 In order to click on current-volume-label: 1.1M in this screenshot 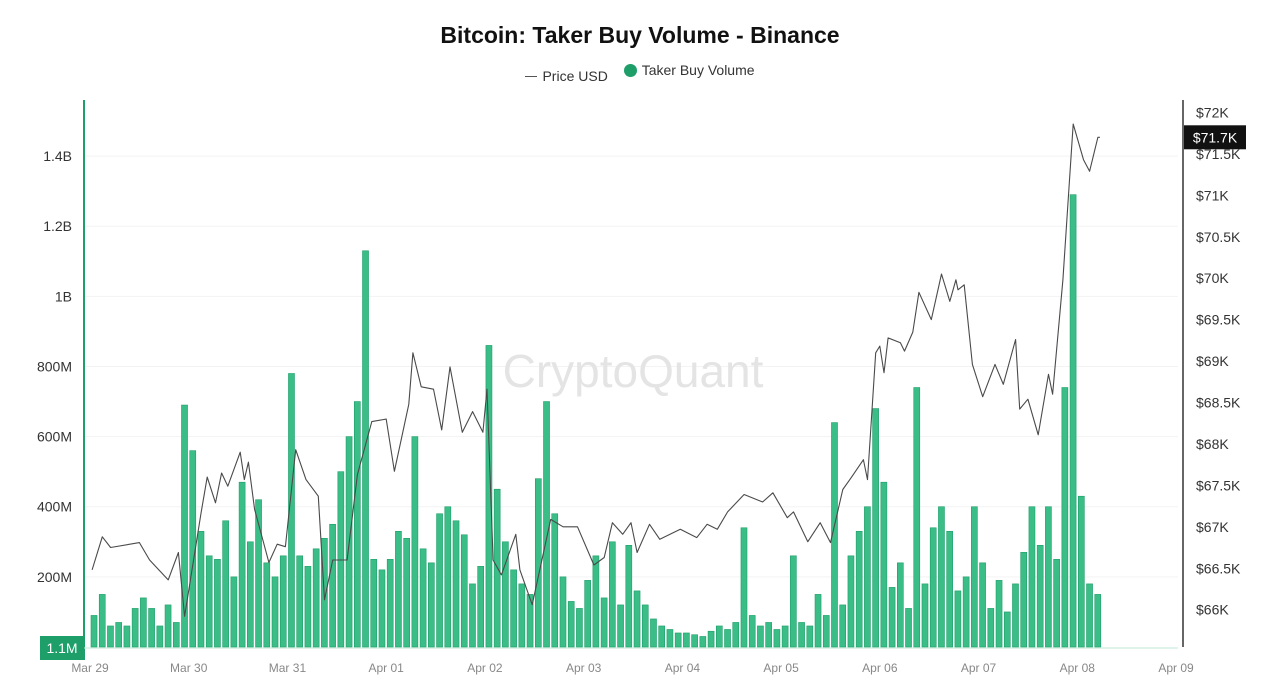, I will do `click(61, 648)`.